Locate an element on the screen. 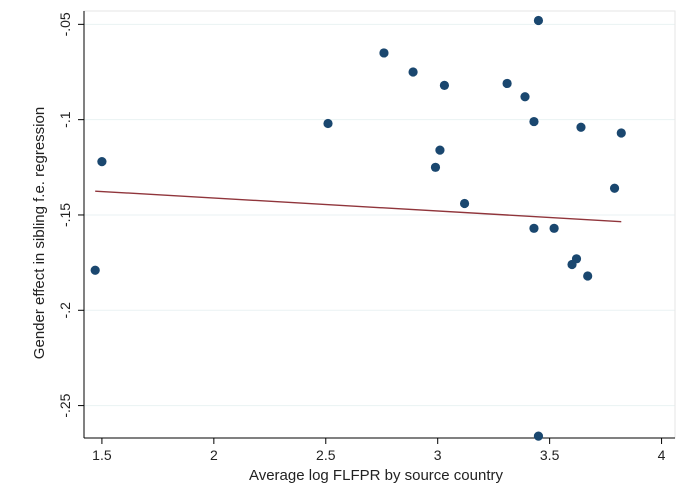 The width and height of the screenshot is (681, 499). x-tick-label: 1.5 is located at coordinates (102, 455).